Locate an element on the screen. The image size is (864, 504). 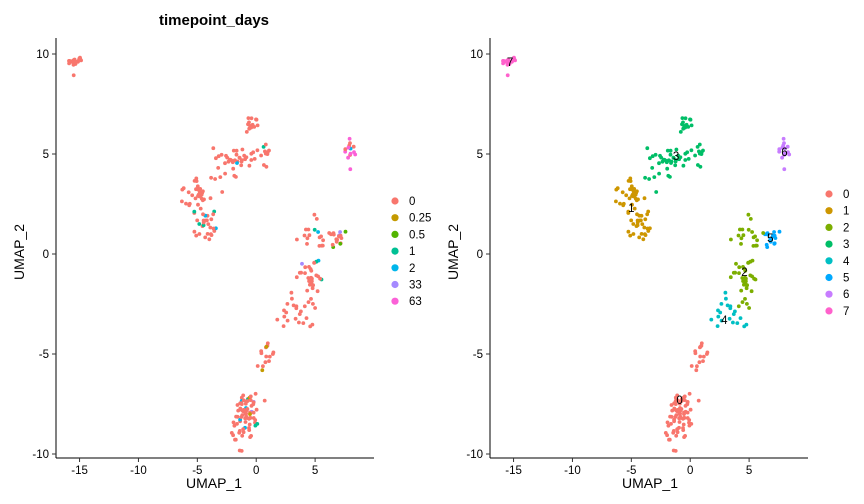
y-tick-label: -5 is located at coordinates (478, 355).